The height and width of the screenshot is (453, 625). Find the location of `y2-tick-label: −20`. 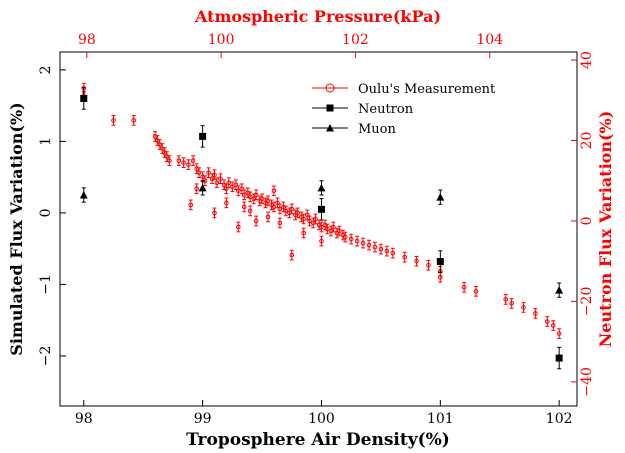

y2-tick-label: −20 is located at coordinates (587, 302).